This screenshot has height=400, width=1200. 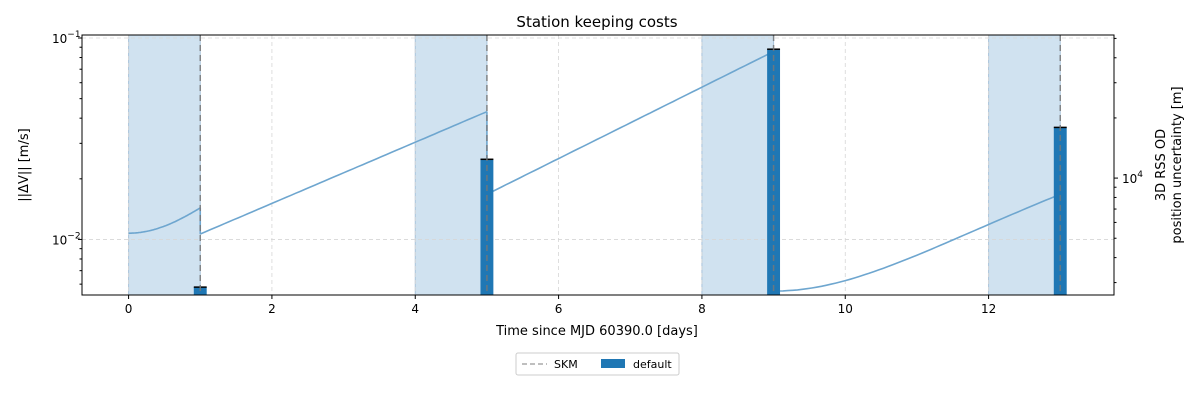 I want to click on y-left-tick-label: 10⁻¹, so click(x=66, y=38).